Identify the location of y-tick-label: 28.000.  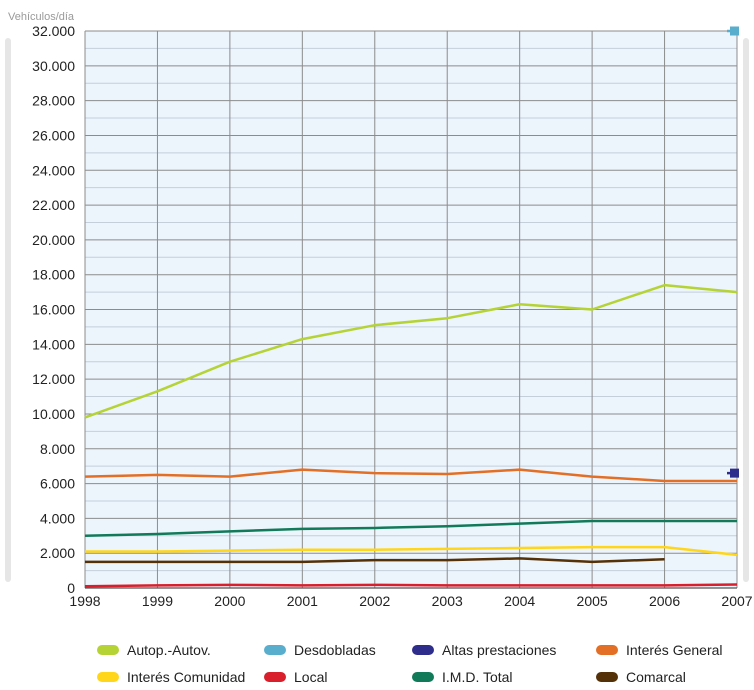
(53, 101).